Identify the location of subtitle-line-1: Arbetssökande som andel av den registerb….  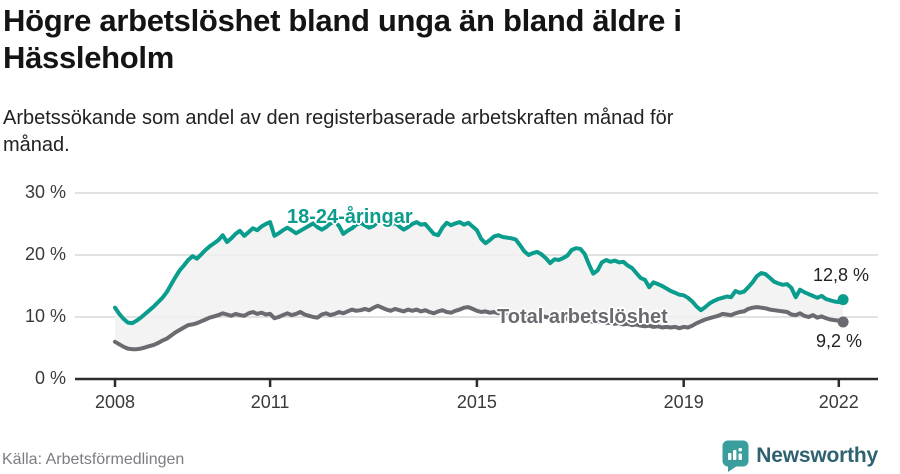
(338, 118).